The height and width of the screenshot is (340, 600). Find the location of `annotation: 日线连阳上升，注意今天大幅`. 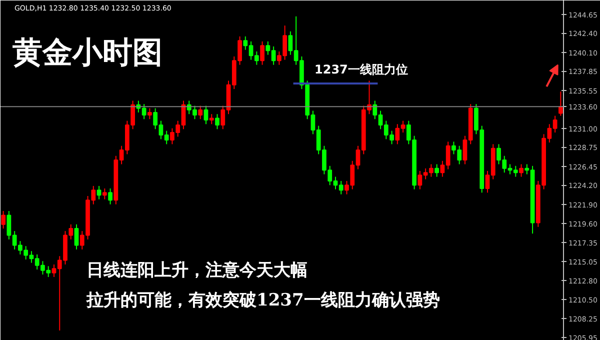

annotation: 日线连阳上升，注意今天大幅 is located at coordinates (197, 270).